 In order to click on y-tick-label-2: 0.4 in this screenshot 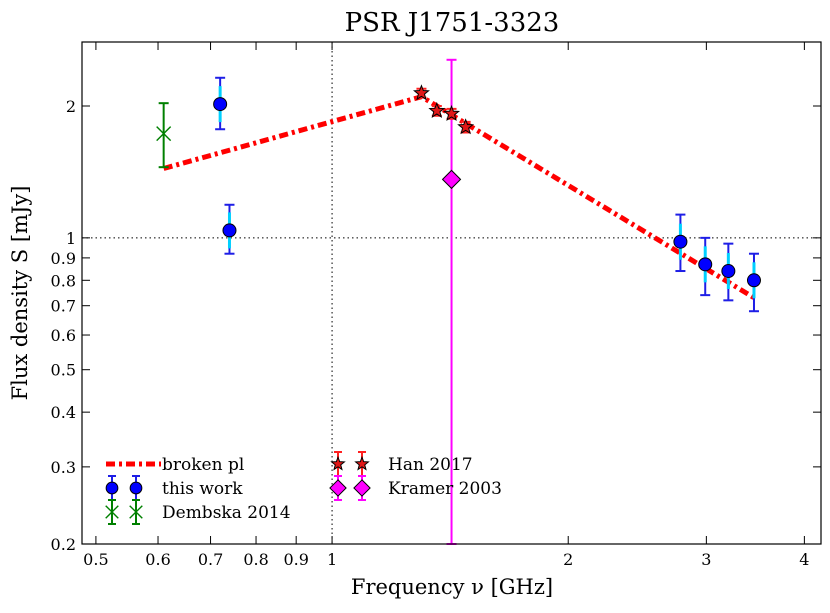, I will do `click(63, 412)`.